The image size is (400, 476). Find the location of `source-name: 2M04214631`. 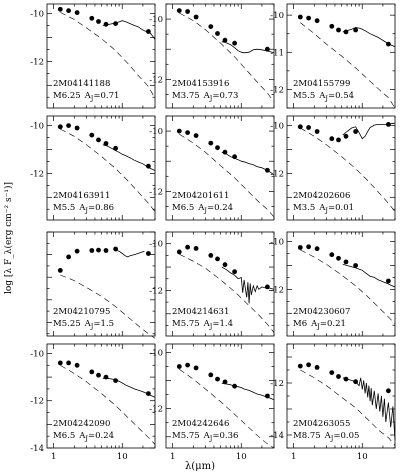

source-name: 2M04214631 is located at coordinates (200, 312).